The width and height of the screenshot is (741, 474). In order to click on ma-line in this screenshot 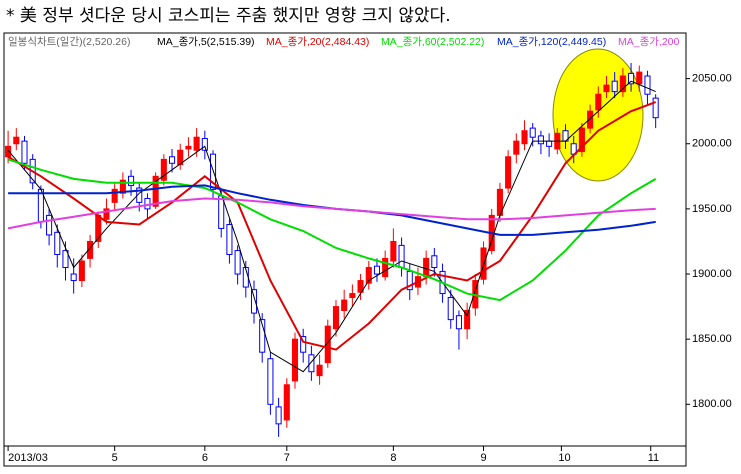, I will do `click(331, 213)`.